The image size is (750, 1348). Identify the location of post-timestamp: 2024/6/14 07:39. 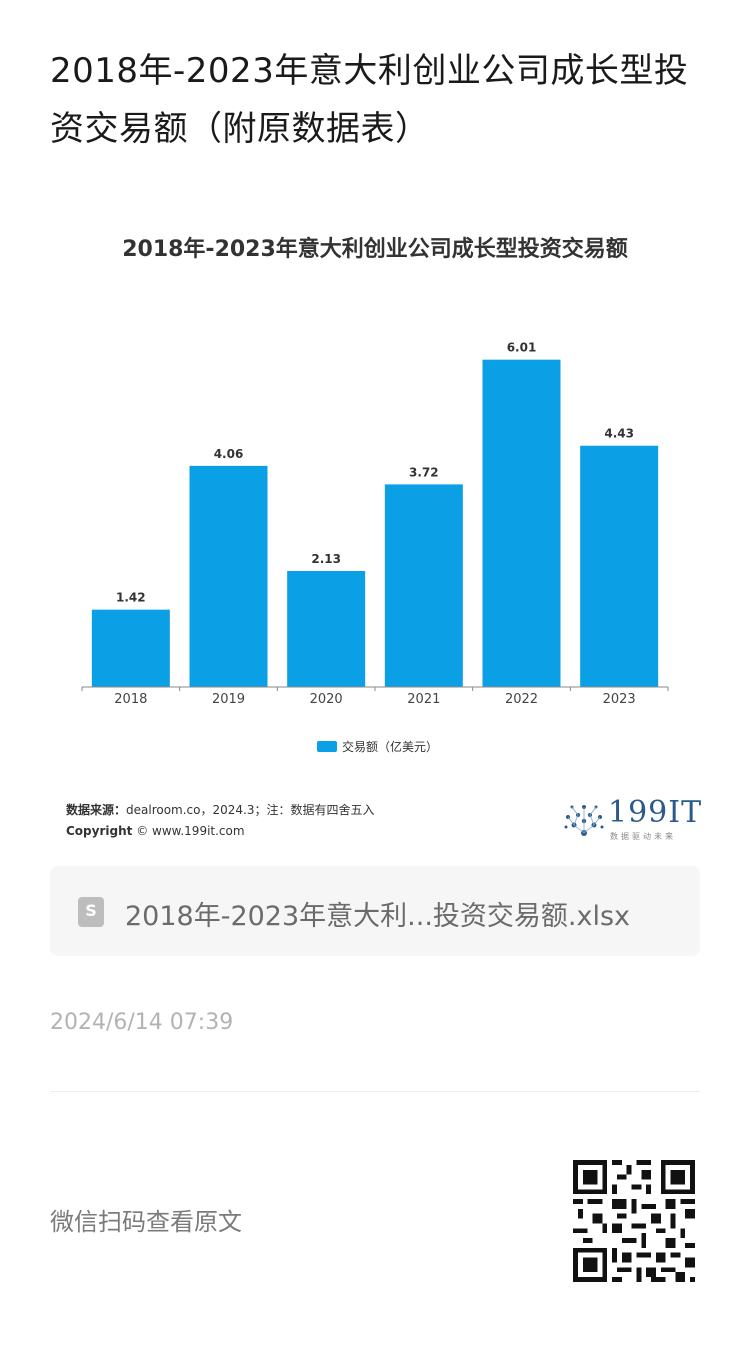
(142, 1022).